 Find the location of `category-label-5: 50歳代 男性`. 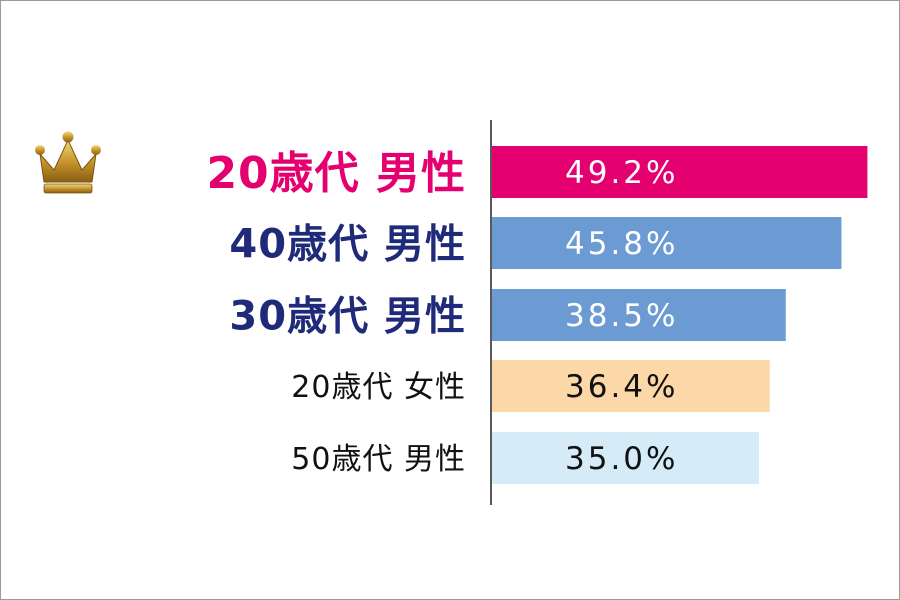

category-label-5: 50歳代 男性 is located at coordinates (378, 459).